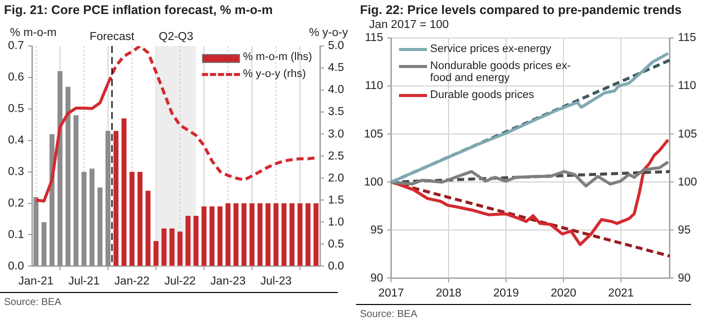  What do you see at coordinates (84, 281) in the screenshot?
I see `x-tick-label: Jul-21` at bounding box center [84, 281].